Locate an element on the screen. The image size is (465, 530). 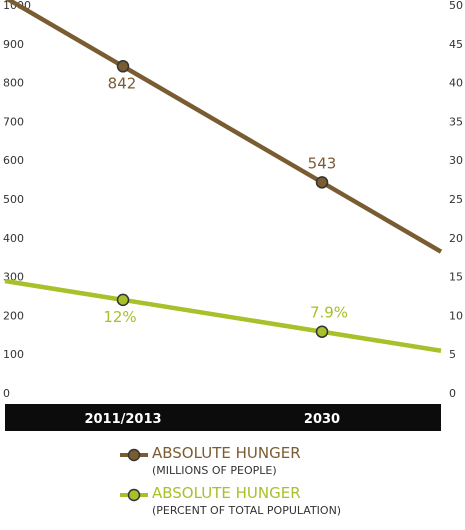
legend-marker-percent is located at coordinates (134, 495).